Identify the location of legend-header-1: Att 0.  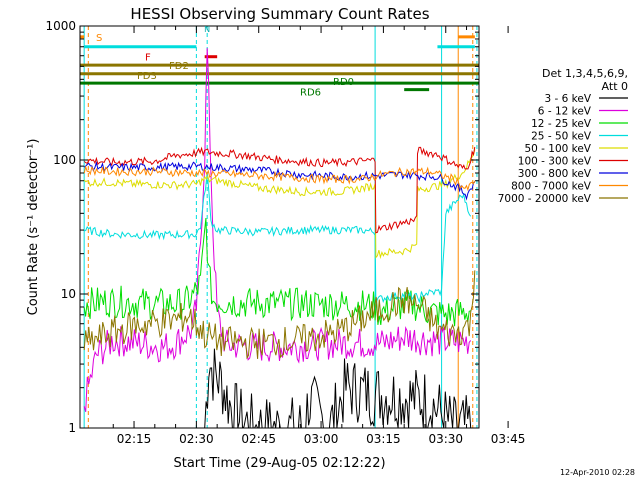
(615, 86).